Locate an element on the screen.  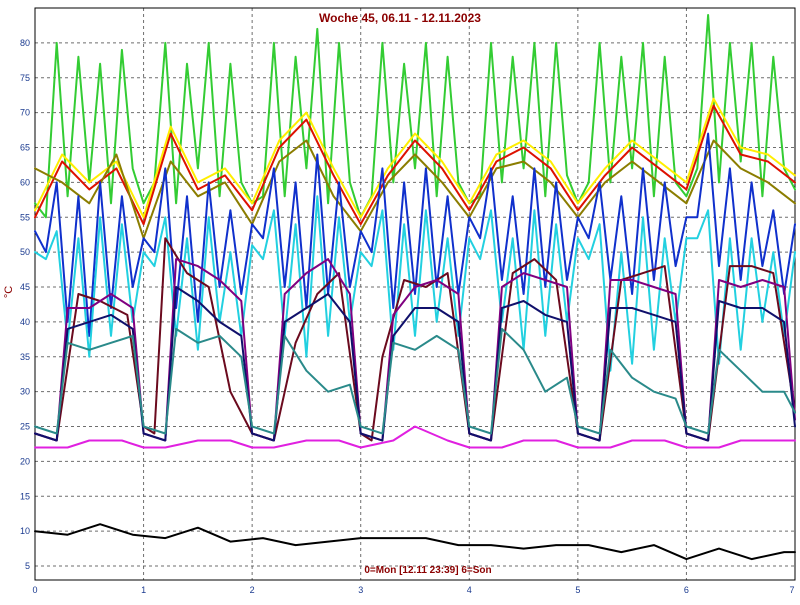
x-tick-label: 0 is located at coordinates (34, 590).